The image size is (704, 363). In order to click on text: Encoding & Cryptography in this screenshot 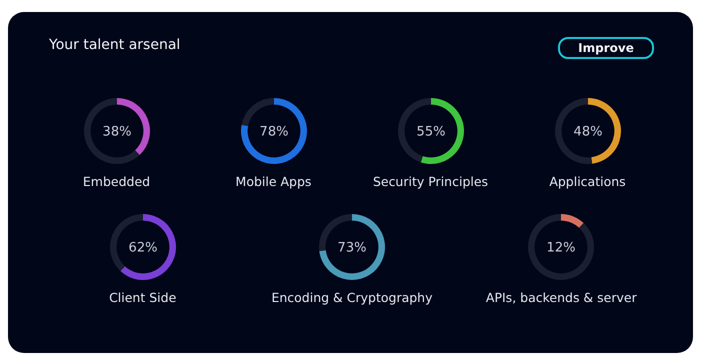, I will do `click(352, 297)`.